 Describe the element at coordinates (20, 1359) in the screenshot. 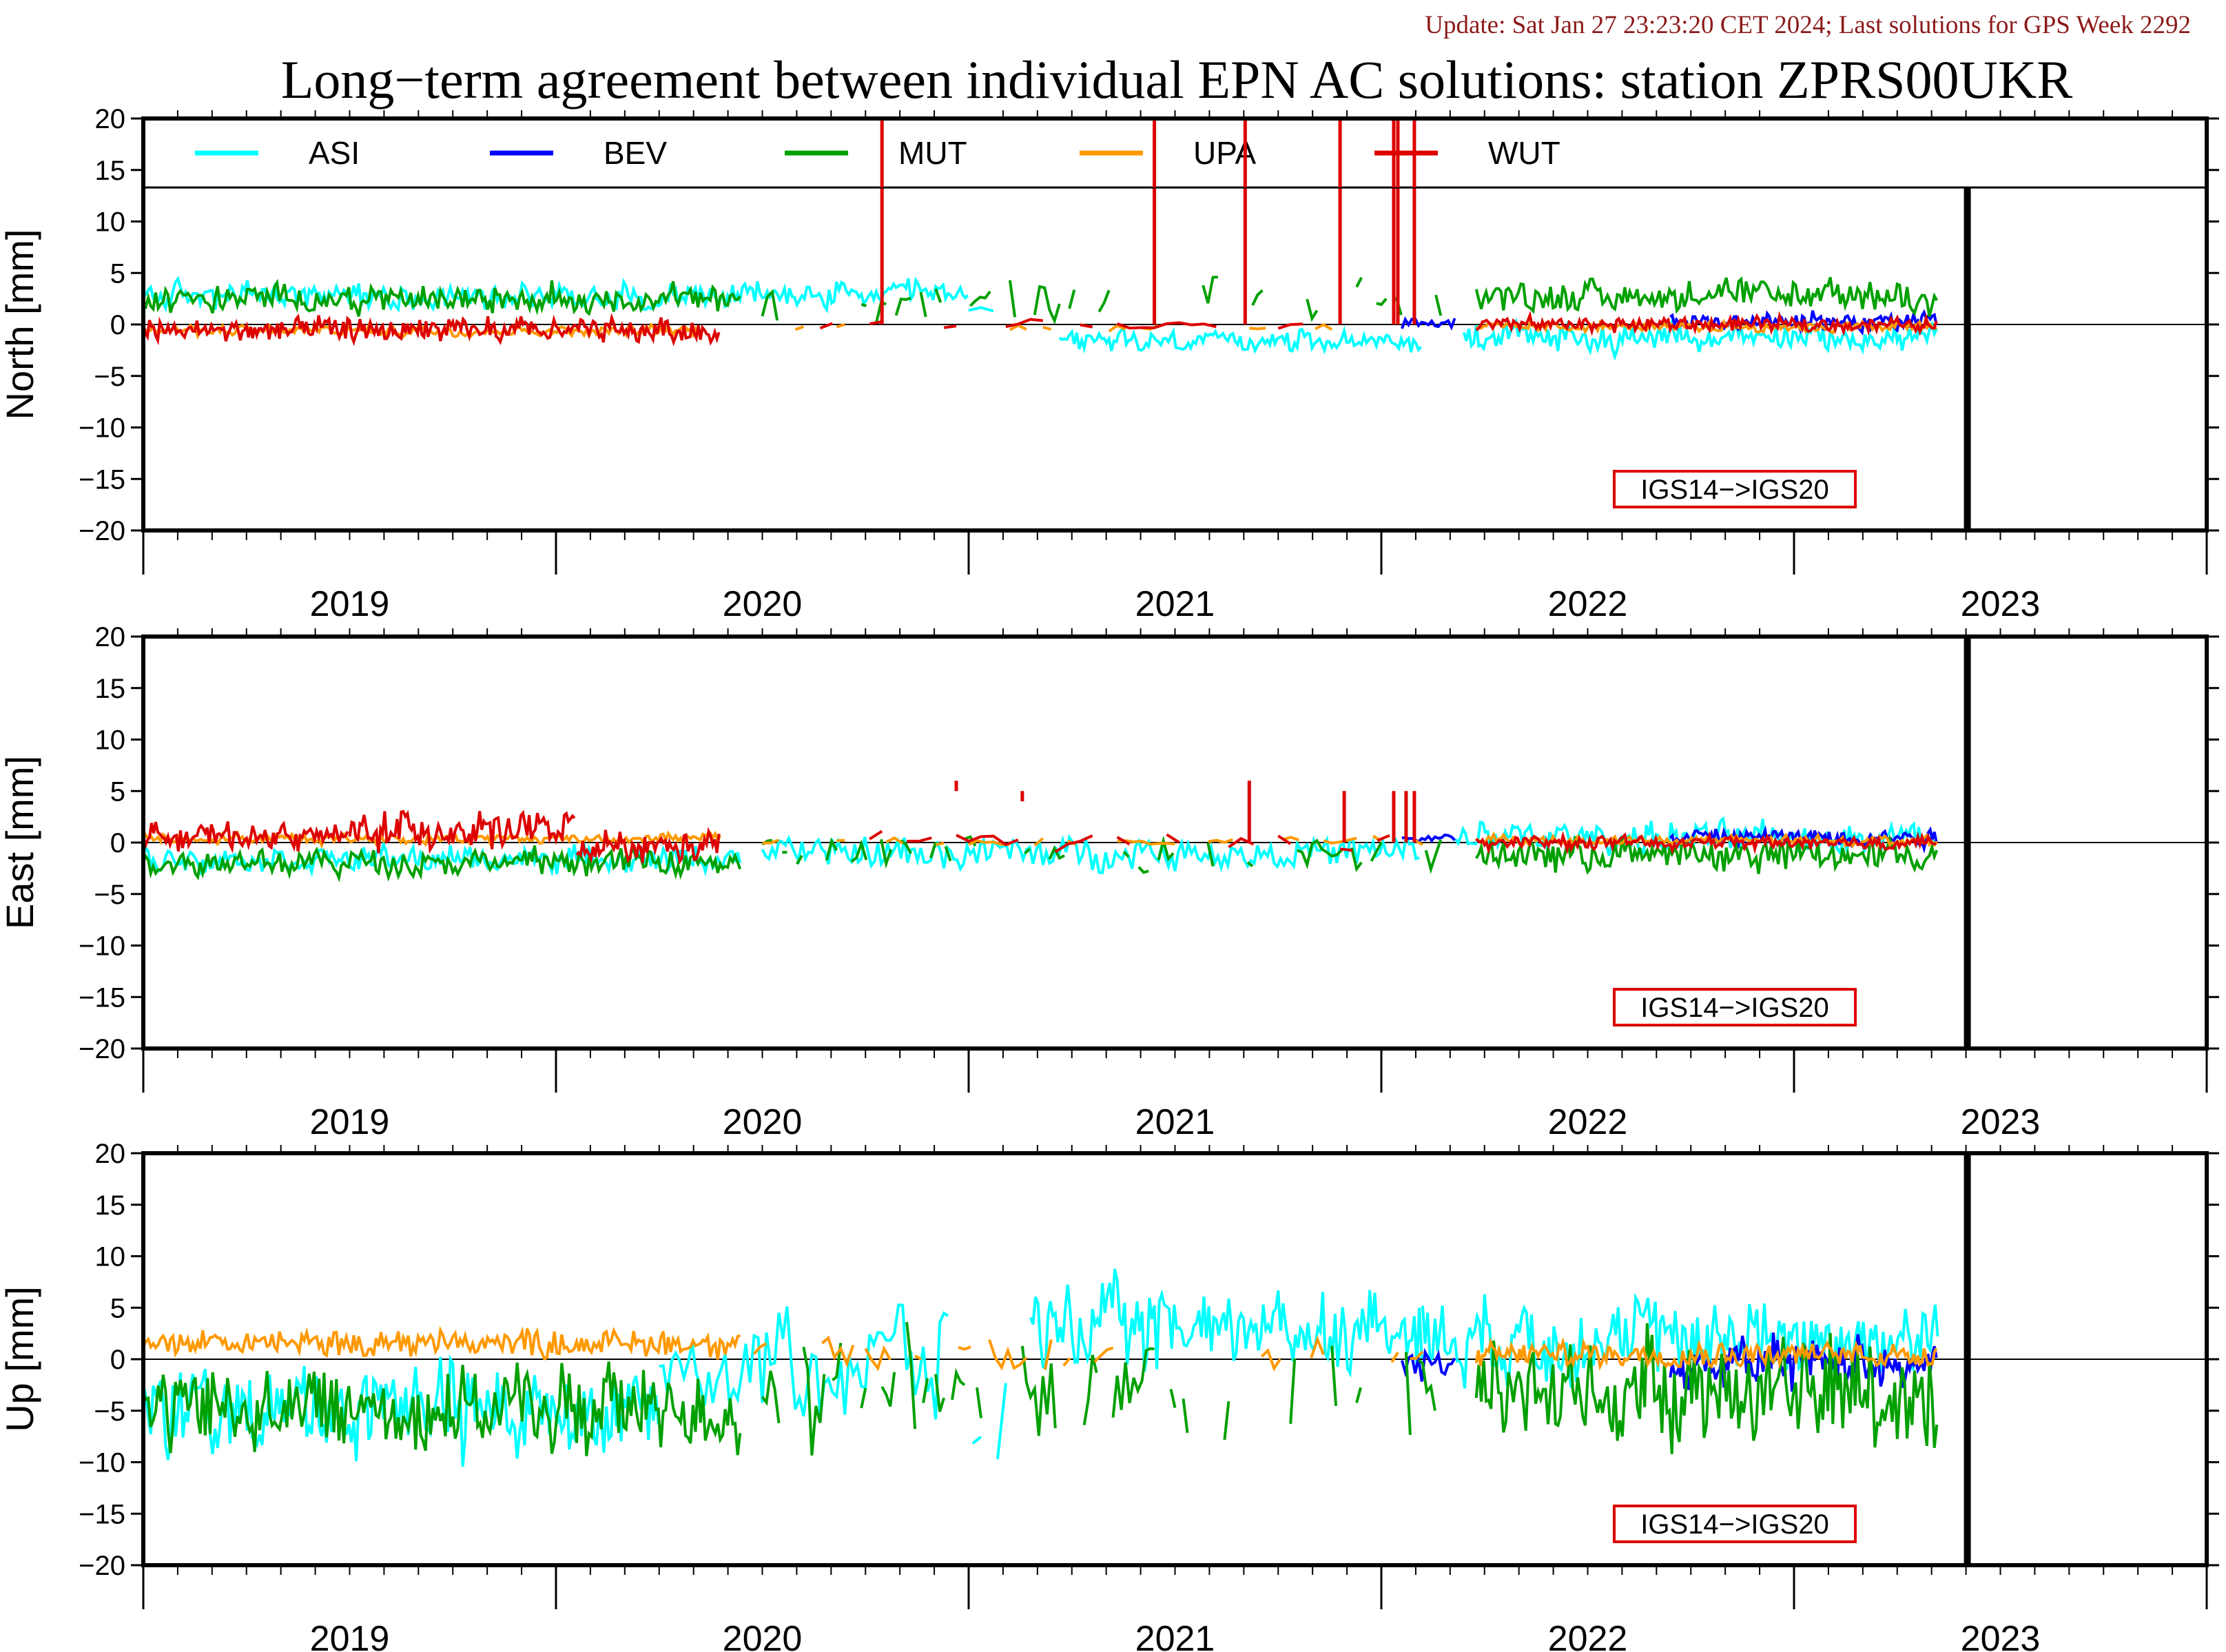

I see `y-axis-label: Up [mm]` at that location.